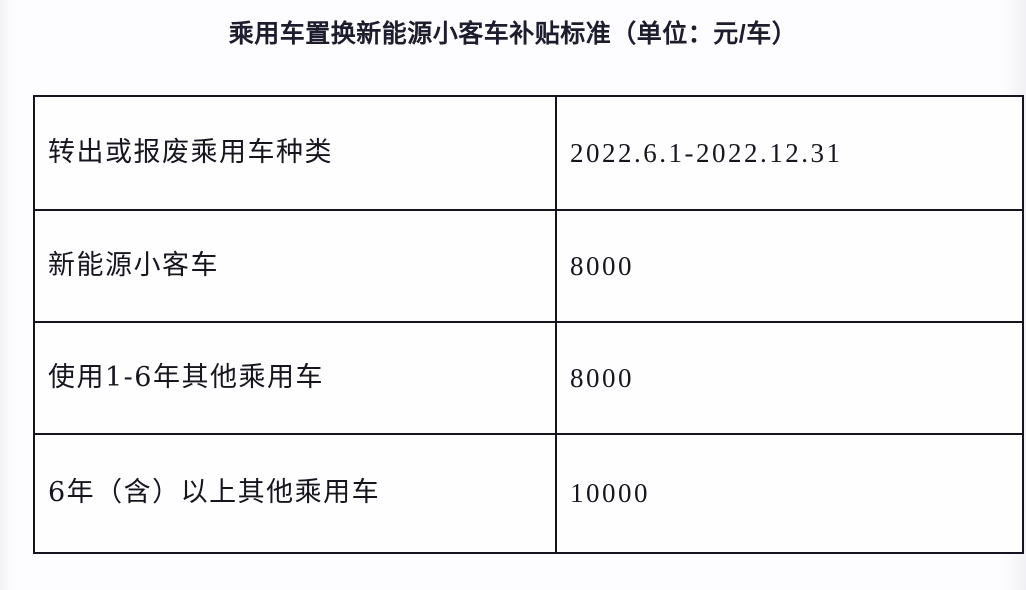  What do you see at coordinates (295, 378) in the screenshot?
I see `row-category-1-6-years: 使用1-6年其他乘用车` at bounding box center [295, 378].